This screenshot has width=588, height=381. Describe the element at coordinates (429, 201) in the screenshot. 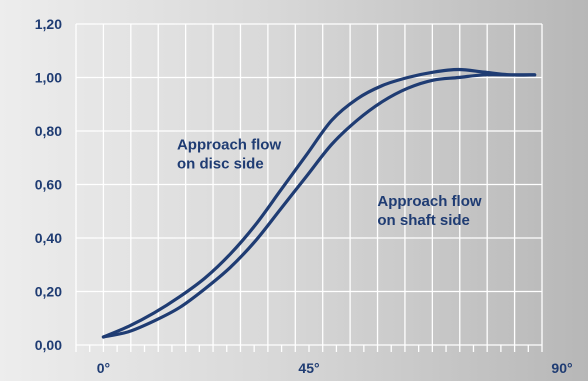

I see `annotation-2-line: Approach flow` at that location.